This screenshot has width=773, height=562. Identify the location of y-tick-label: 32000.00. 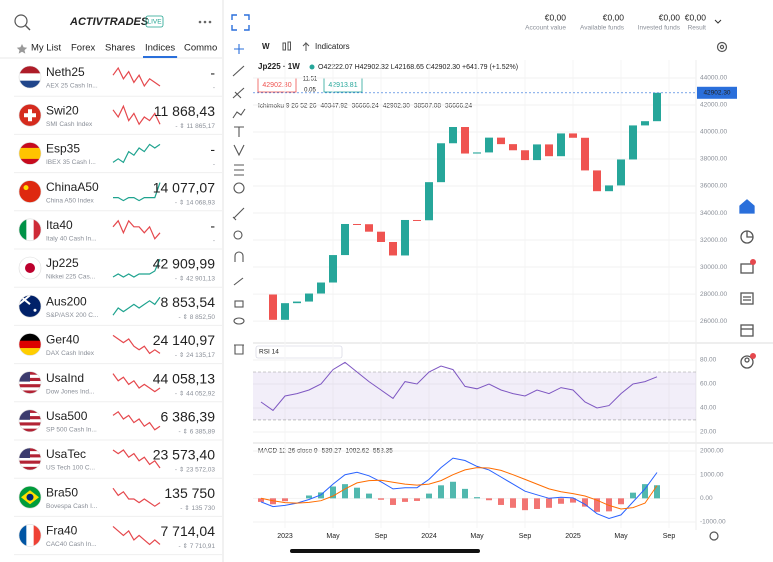
(713, 240).